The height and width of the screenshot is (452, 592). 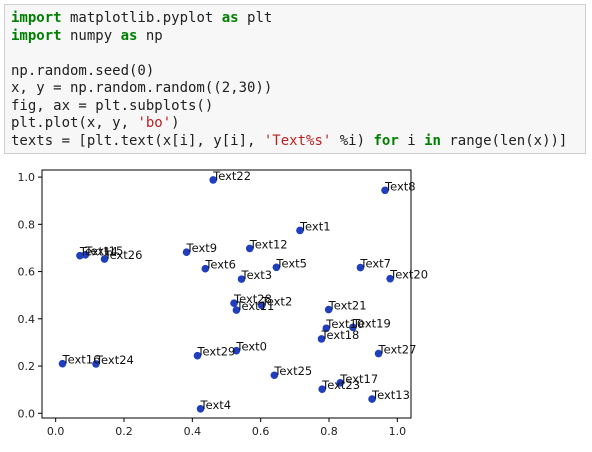 I want to click on point-label: Text26, so click(x=123, y=255).